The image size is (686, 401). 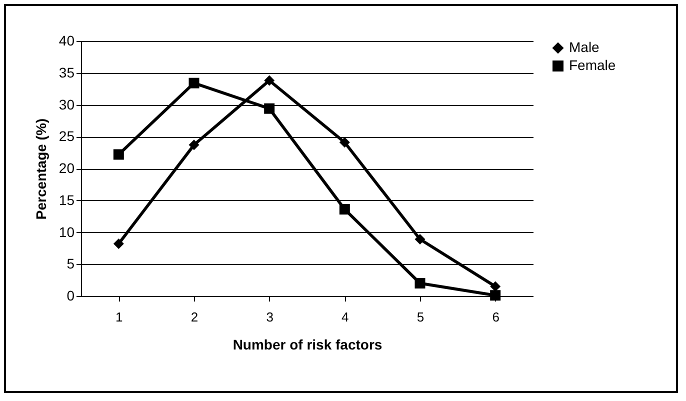 What do you see at coordinates (66, 168) in the screenshot?
I see `y-tick-label: 20` at bounding box center [66, 168].